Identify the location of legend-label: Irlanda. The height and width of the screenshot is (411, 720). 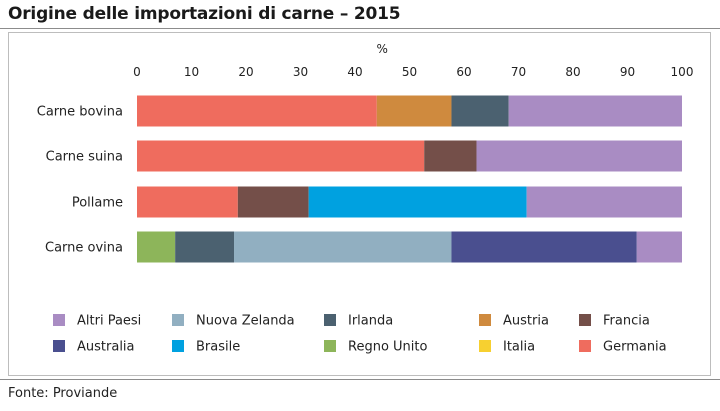
(370, 321).